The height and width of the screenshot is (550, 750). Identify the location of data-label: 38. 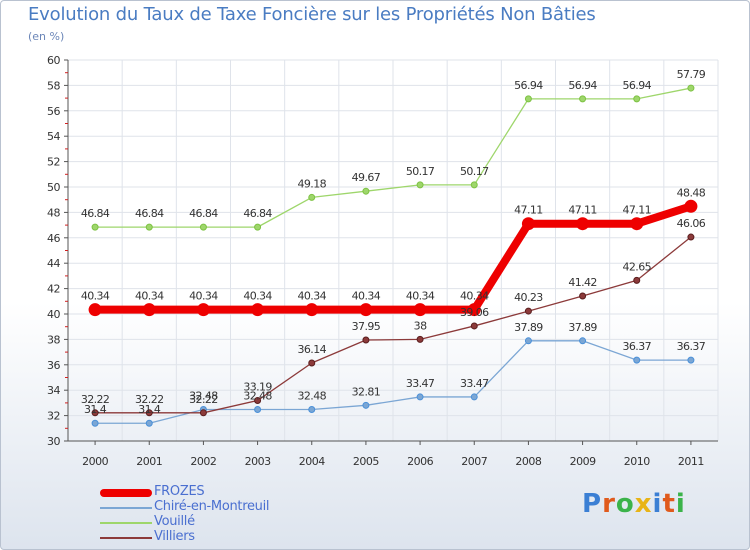
(420, 325).